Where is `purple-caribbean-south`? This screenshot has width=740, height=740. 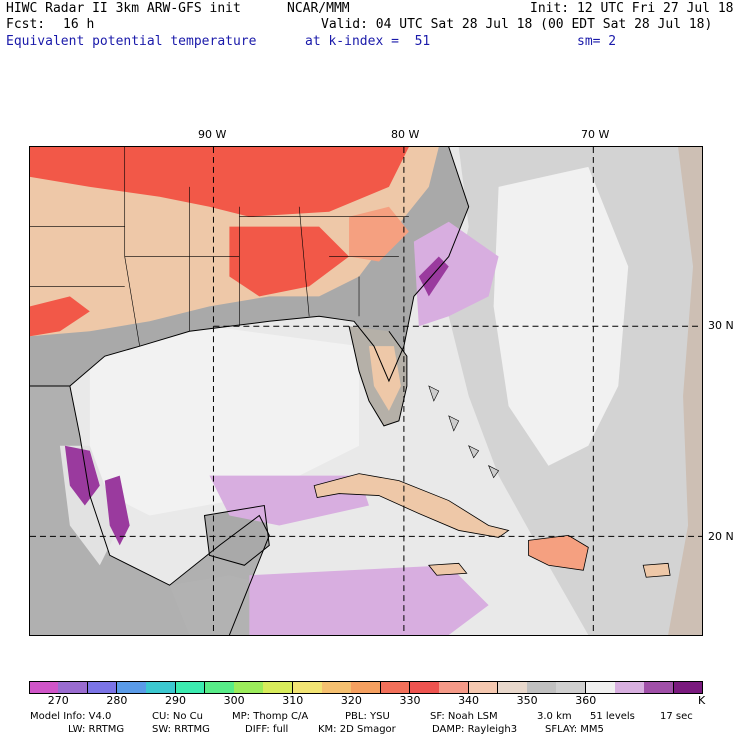 purple-caribbean-south is located at coordinates (369, 600).